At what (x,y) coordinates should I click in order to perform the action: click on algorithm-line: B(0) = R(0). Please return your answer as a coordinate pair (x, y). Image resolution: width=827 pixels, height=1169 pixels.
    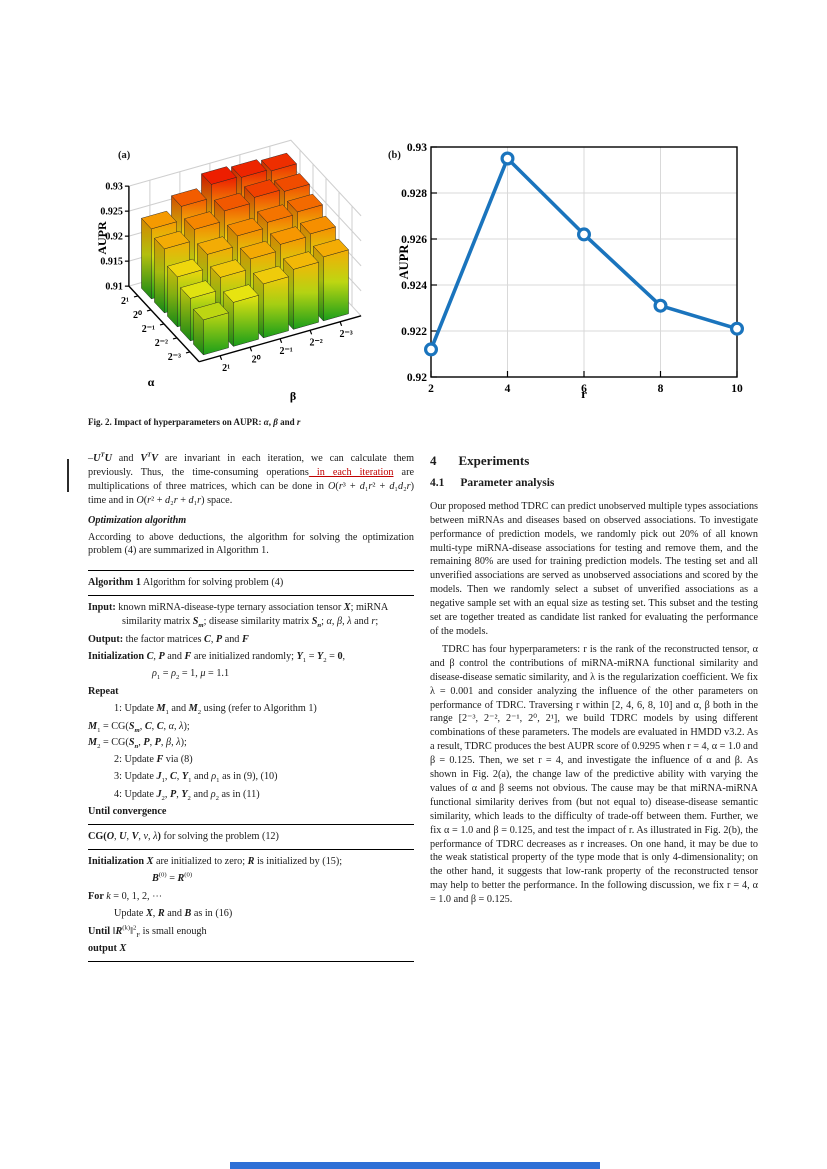
    Looking at the image, I should click on (172, 878).